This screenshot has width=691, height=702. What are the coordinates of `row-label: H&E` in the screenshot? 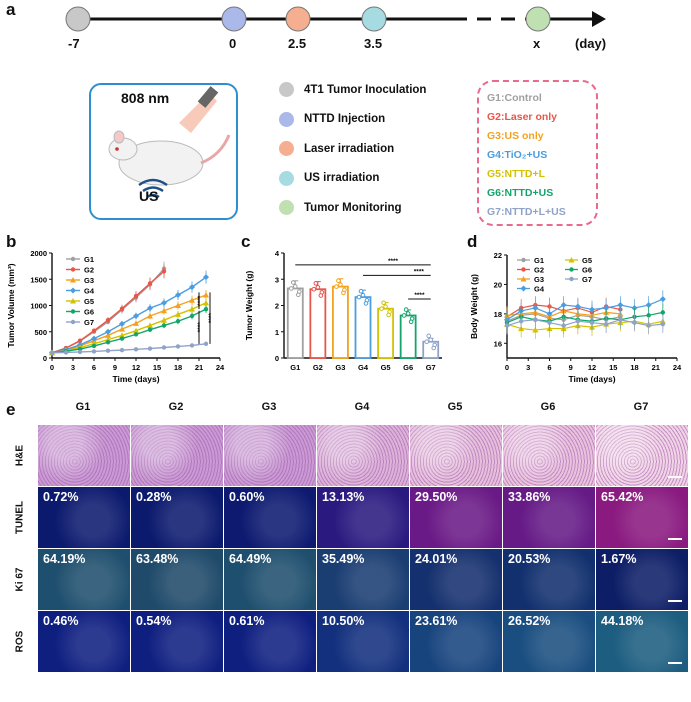 It's located at (20, 455).